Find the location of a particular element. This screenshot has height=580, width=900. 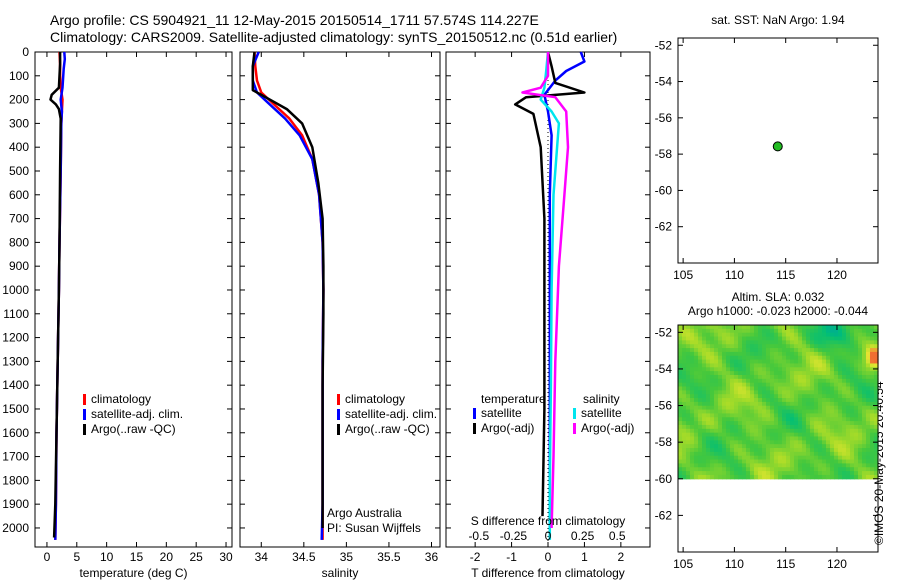

difference-series-temperature-satellite is located at coordinates (564, 289).